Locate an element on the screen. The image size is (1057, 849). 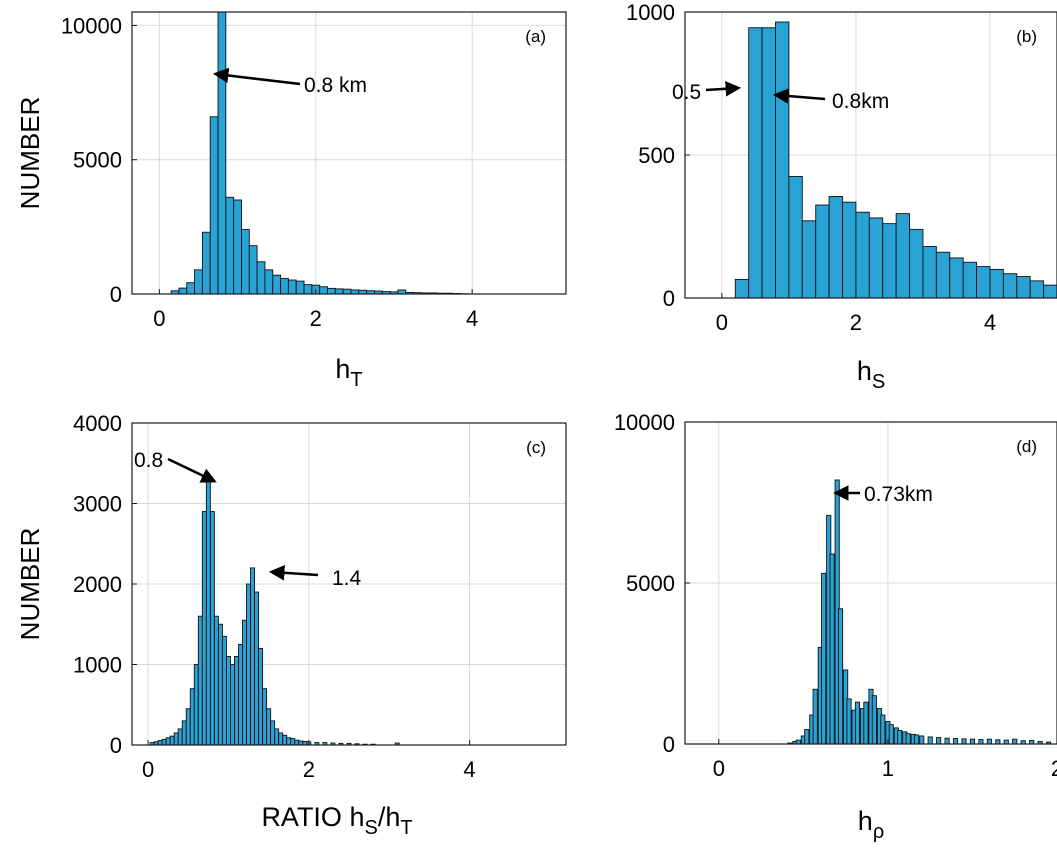
y-tick-label: 500 is located at coordinates (656, 155).